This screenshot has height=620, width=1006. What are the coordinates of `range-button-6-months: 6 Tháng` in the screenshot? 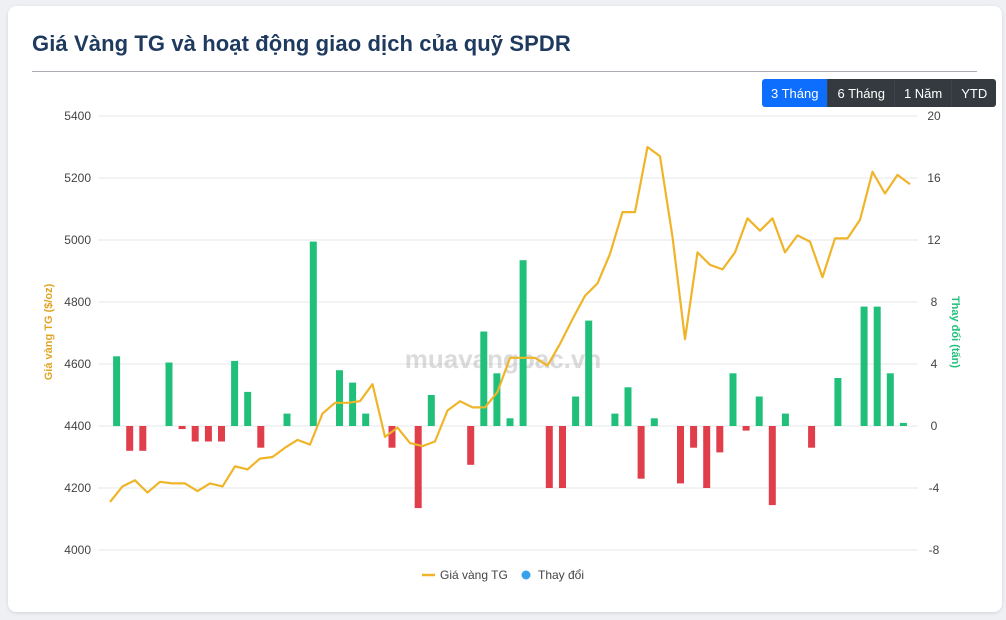 It's located at (860, 93).